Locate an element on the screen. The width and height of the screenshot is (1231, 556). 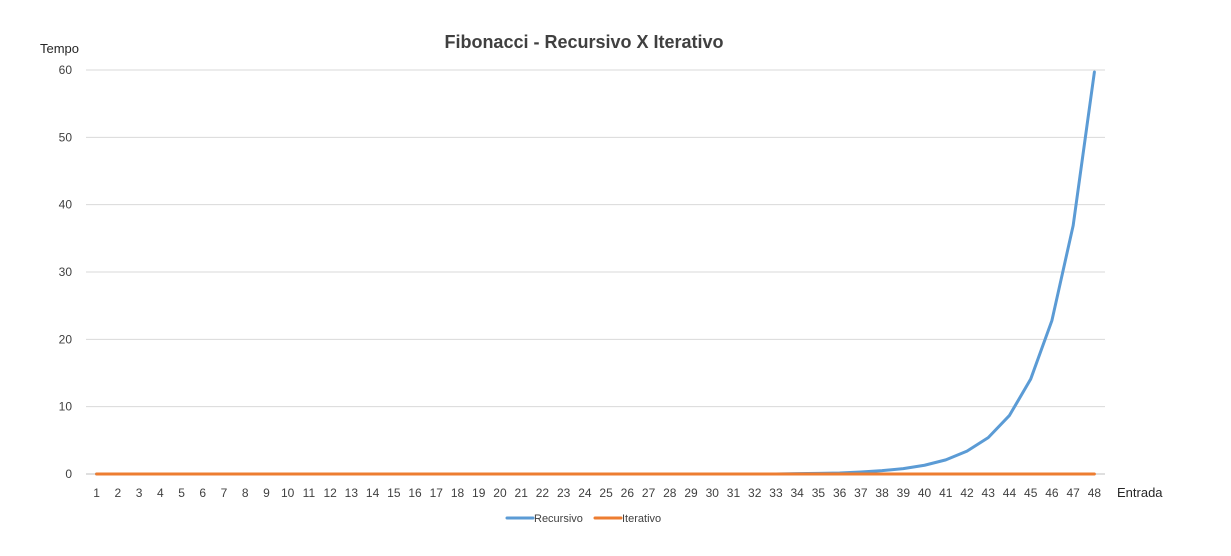
x-tick-label: 41 is located at coordinates (946, 493).